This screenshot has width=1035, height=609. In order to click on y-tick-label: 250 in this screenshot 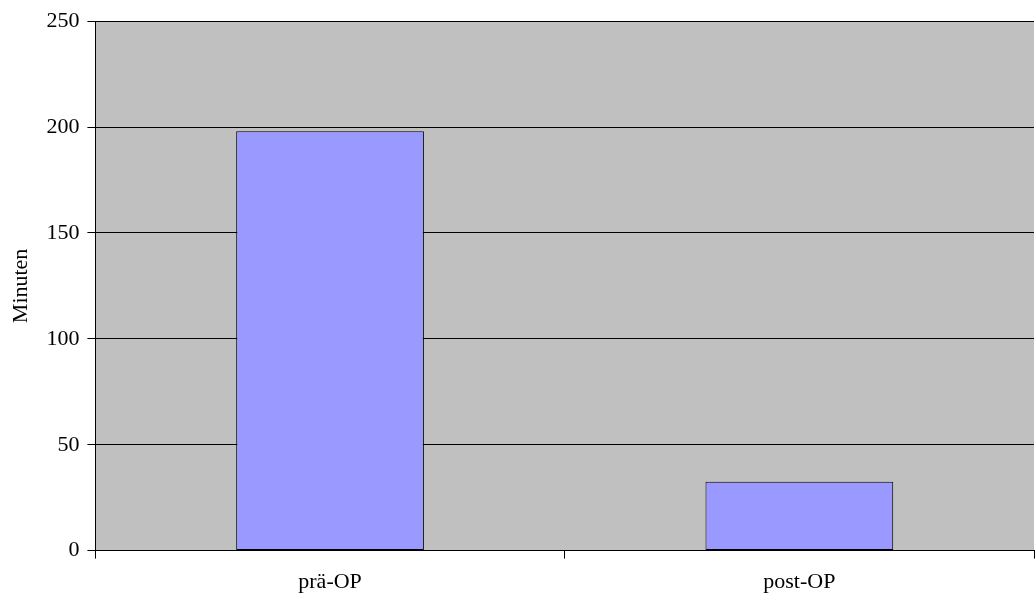, I will do `click(63, 19)`.